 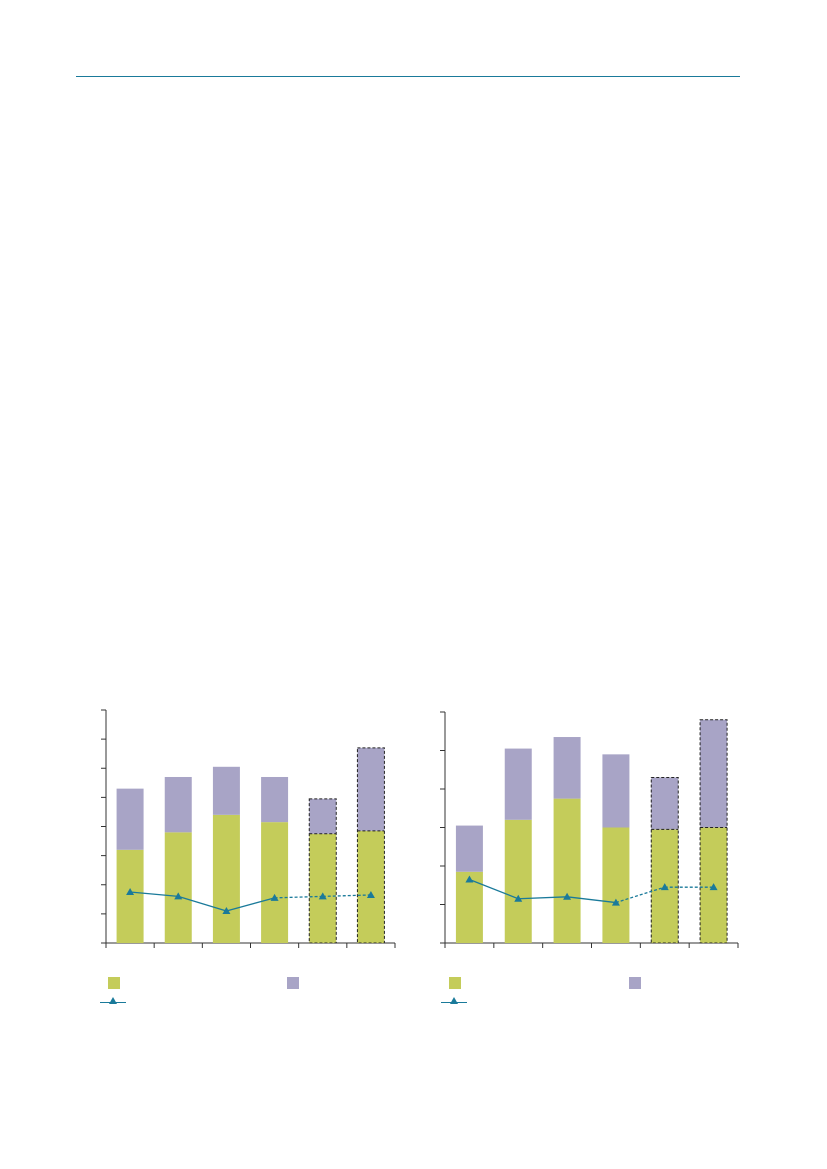 I want to click on header-rule, so click(x=408, y=76).